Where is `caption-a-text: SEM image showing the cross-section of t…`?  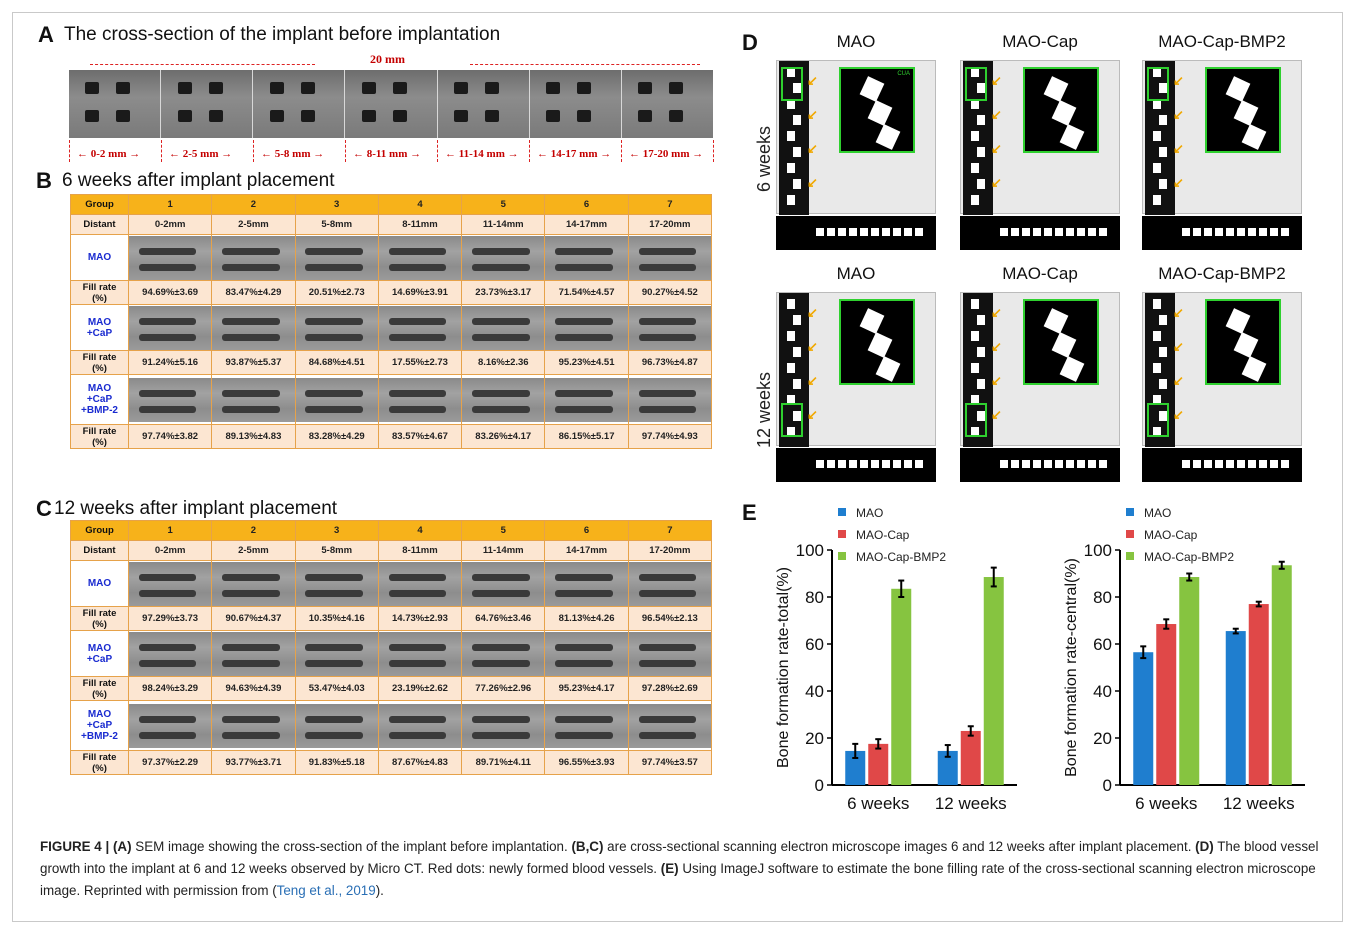
caption-a-text: SEM image showing the cross-section of t… is located at coordinates (351, 846).